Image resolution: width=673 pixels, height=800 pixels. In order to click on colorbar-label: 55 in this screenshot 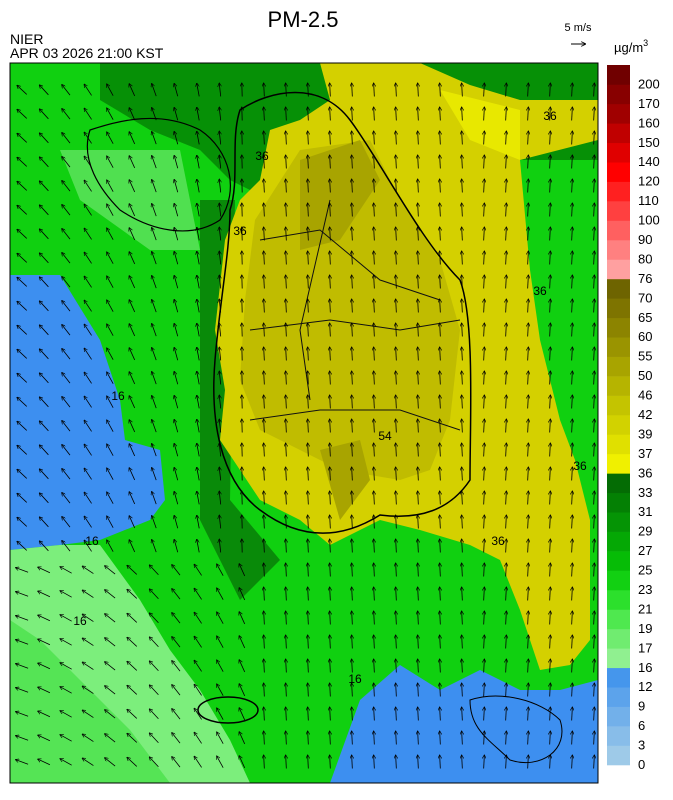, I will do `click(645, 356)`.